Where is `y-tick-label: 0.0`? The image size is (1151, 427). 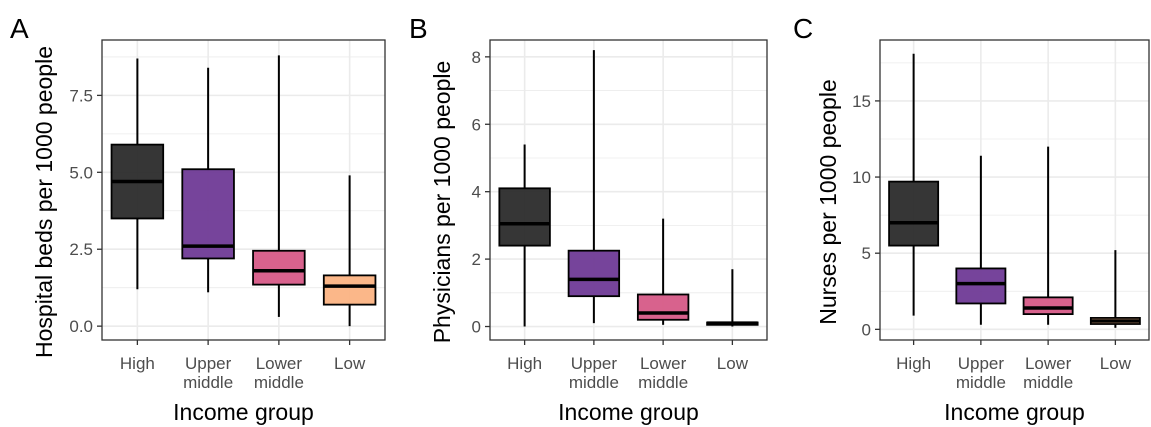
y-tick-label: 0.0 is located at coordinates (81, 326).